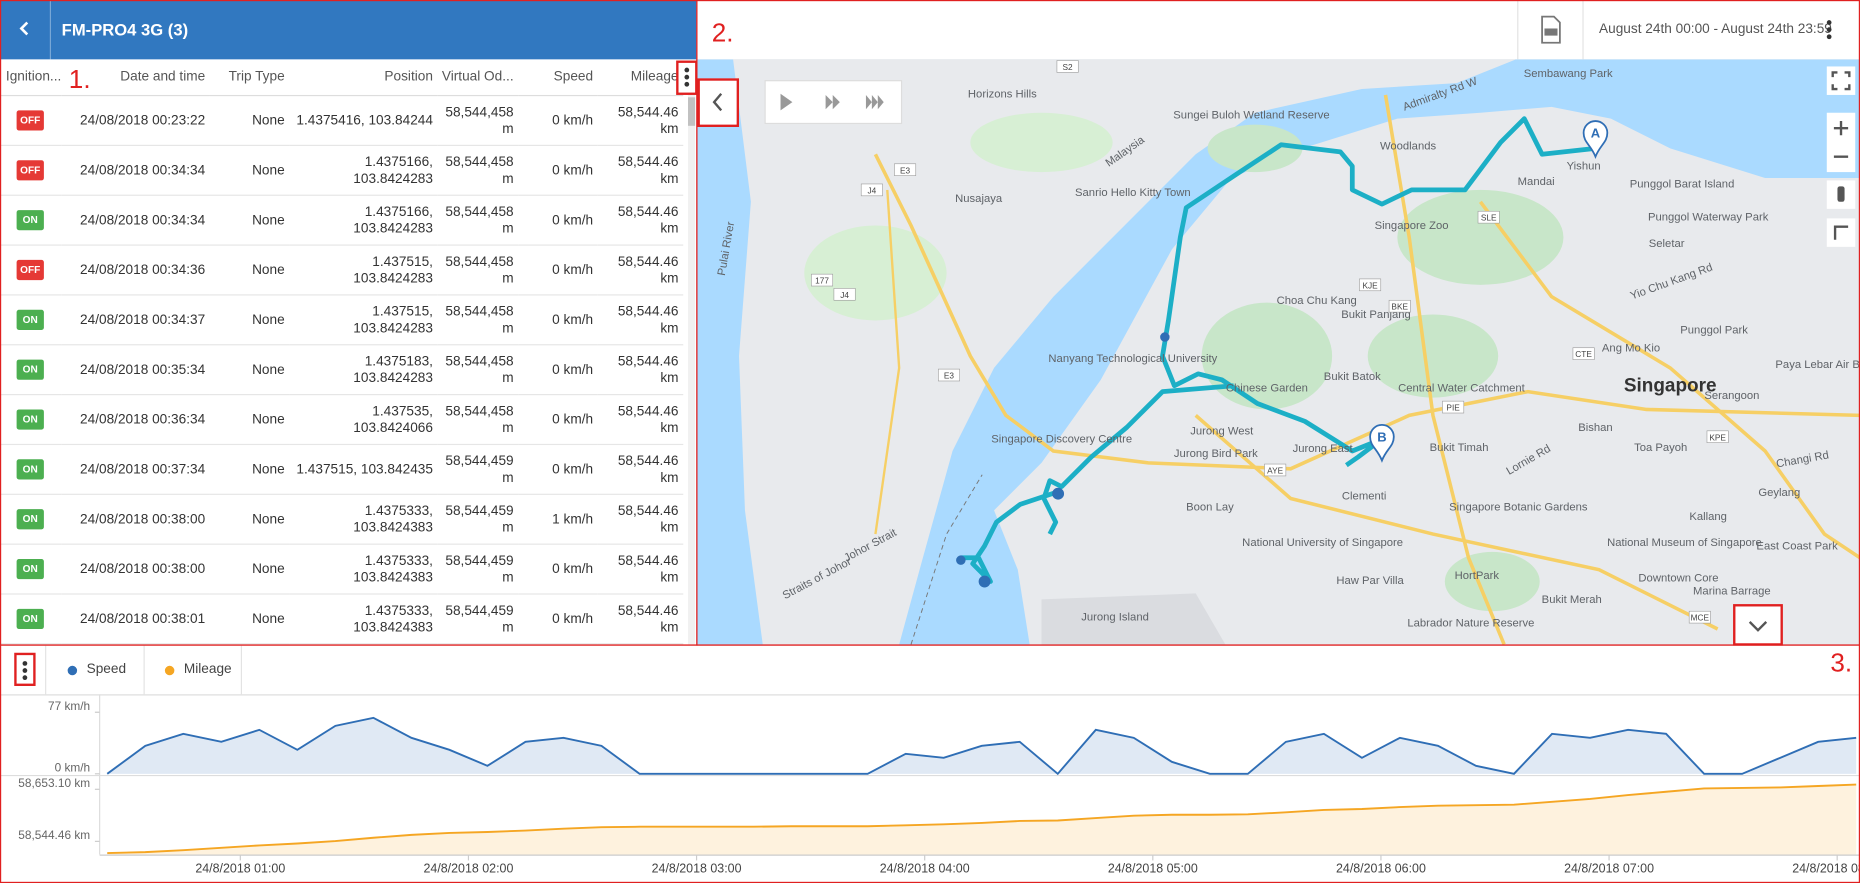 The width and height of the screenshot is (1860, 883). Describe the element at coordinates (135, 320) in the screenshot. I see `cell: 24/08/2018 00:34:37` at that location.